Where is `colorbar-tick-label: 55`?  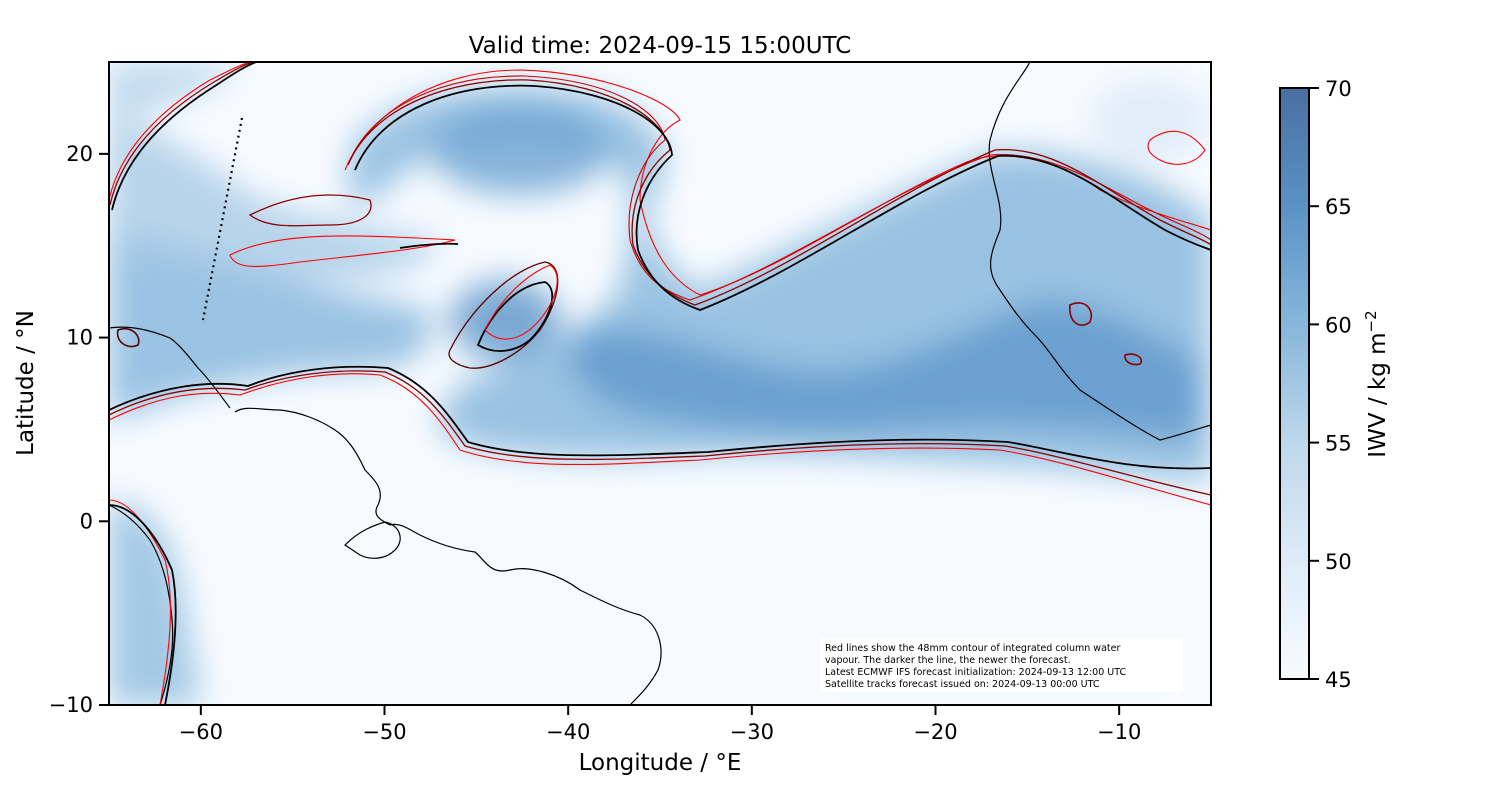 colorbar-tick-label: 55 is located at coordinates (1338, 444).